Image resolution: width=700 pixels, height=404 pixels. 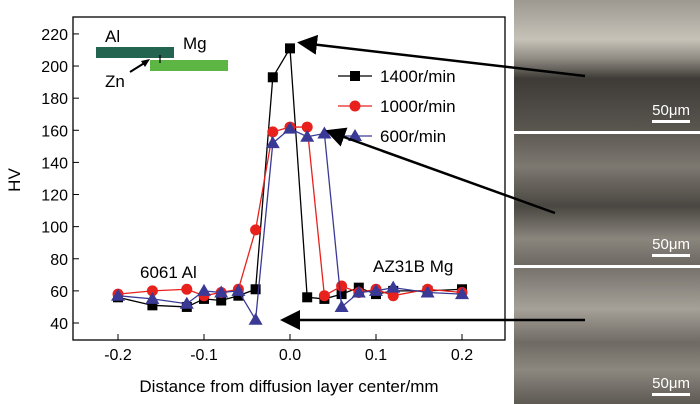 I want to click on x-tick-label: 0.0, so click(x=290, y=355).